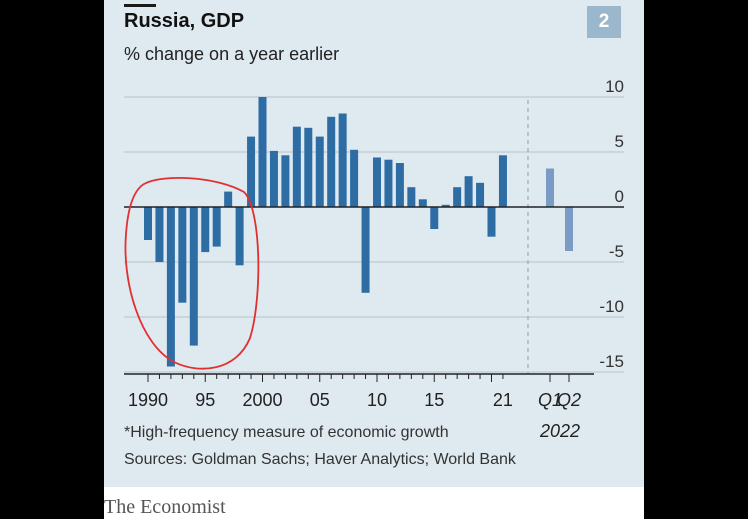 The height and width of the screenshot is (519, 748). I want to click on x-tick-label: 2000, so click(262, 400).